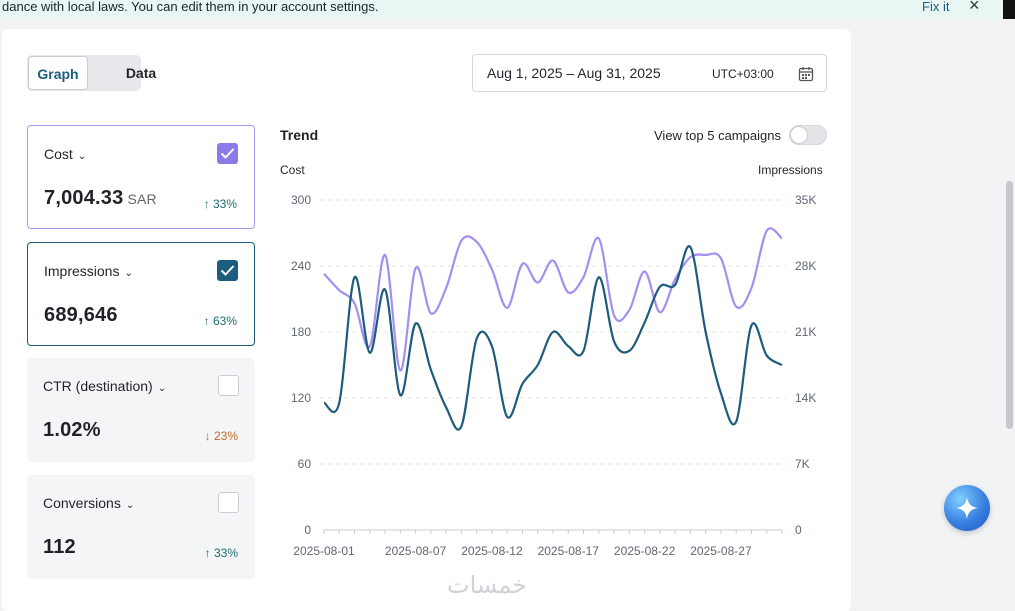 This screenshot has width=1015, height=611. I want to click on y-right-tick: 0, so click(798, 530).